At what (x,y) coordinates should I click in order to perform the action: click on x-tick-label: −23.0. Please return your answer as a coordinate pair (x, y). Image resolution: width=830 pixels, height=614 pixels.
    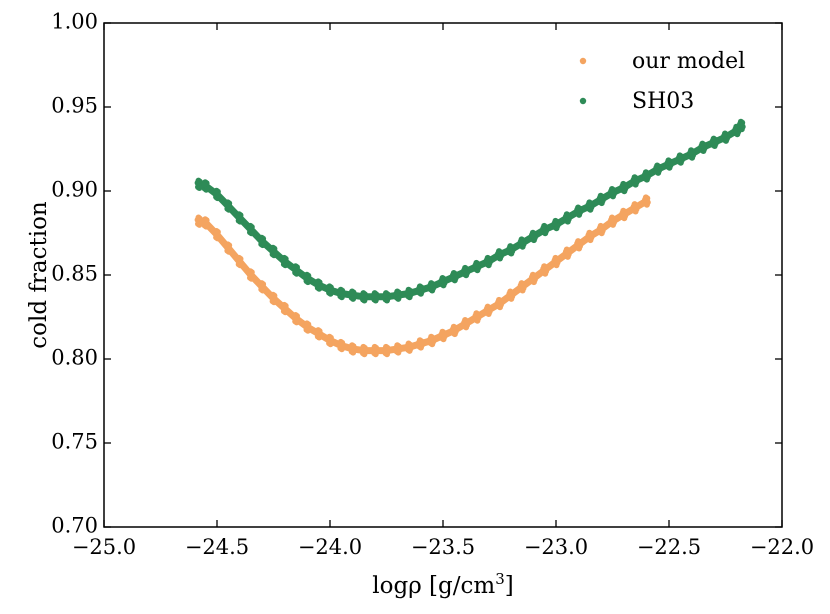
    Looking at the image, I should click on (556, 547).